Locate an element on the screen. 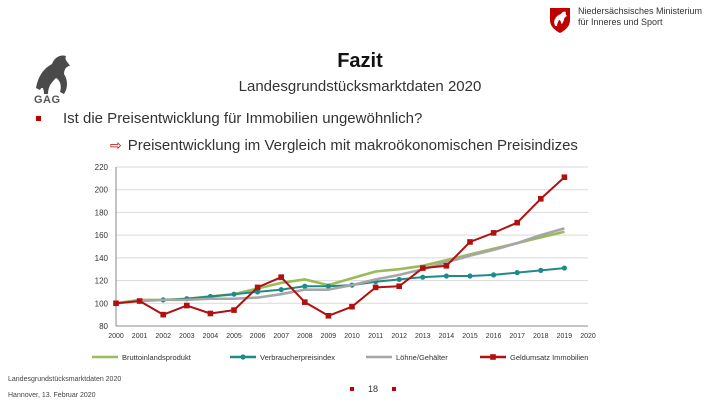  footer-line-2: Hannover, 13. Februar 2020 is located at coordinates (52, 395).